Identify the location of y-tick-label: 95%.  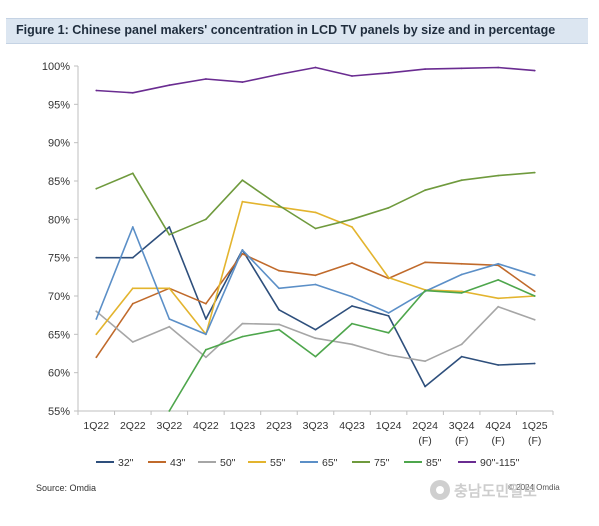
(59, 105).